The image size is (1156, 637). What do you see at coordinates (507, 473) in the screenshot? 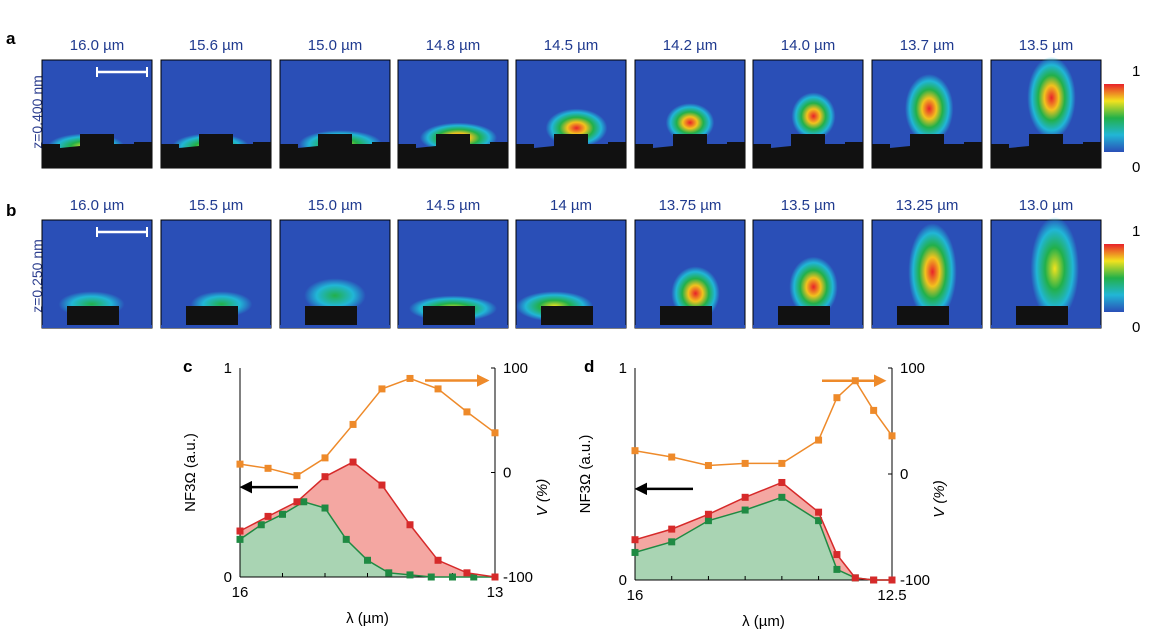
I see `right-tick-label: 0` at bounding box center [507, 473].